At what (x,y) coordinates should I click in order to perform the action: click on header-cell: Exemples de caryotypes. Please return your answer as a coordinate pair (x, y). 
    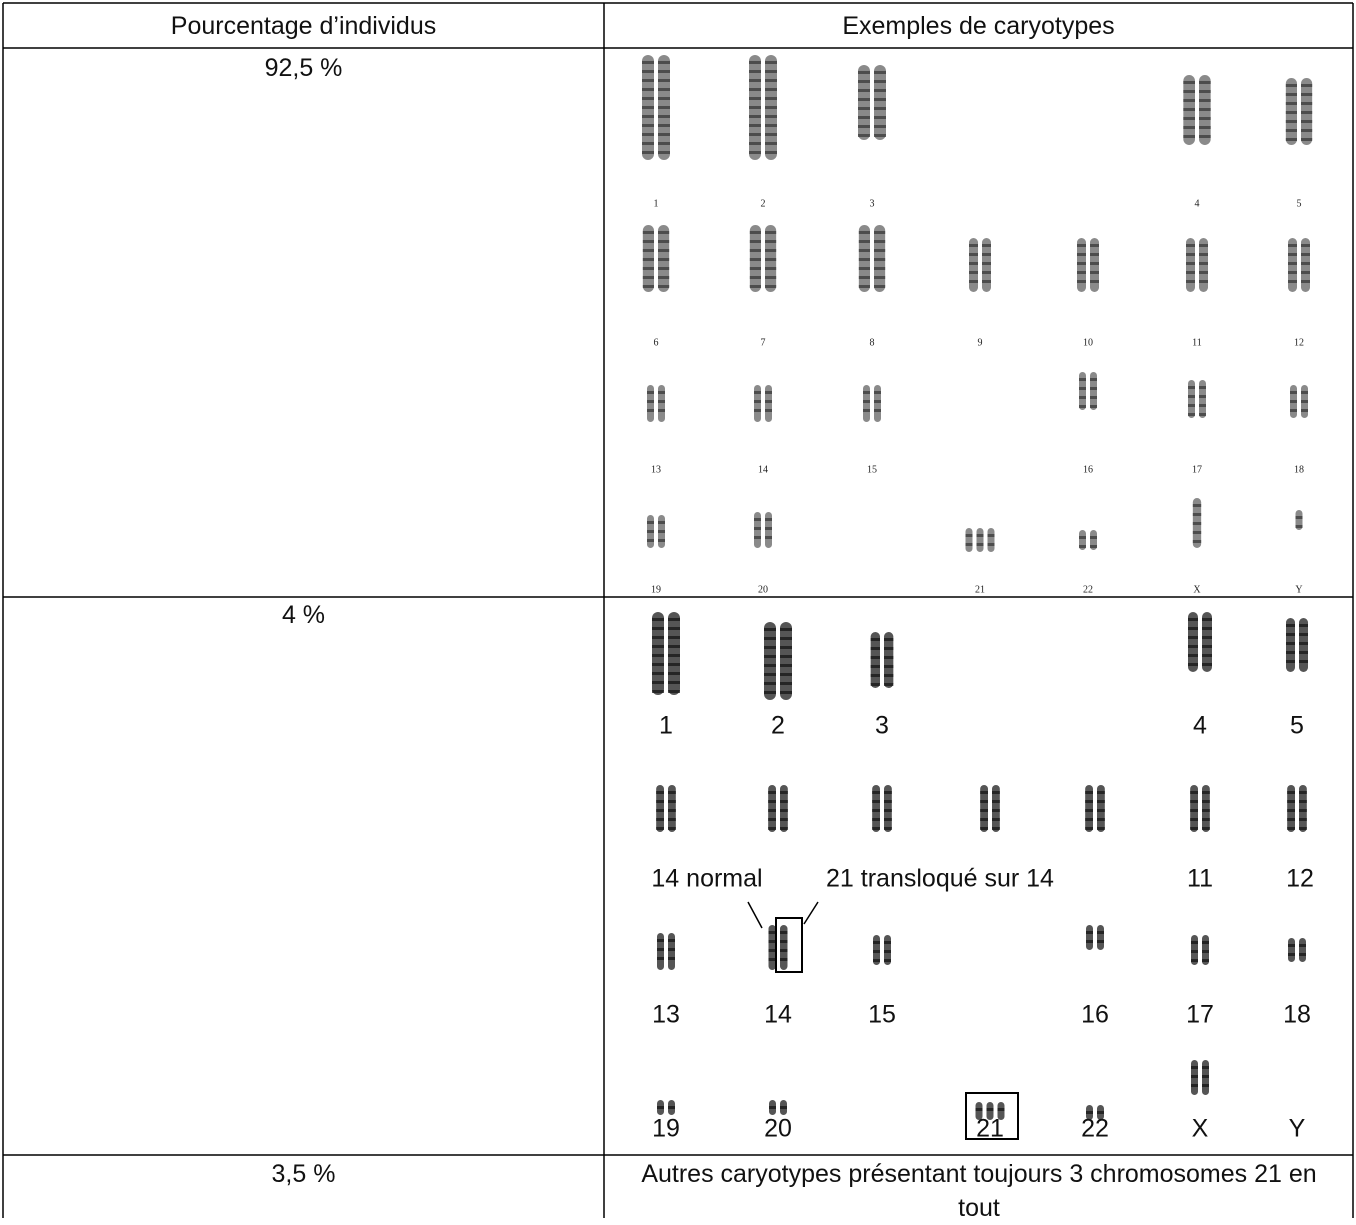
    Looking at the image, I should click on (978, 26).